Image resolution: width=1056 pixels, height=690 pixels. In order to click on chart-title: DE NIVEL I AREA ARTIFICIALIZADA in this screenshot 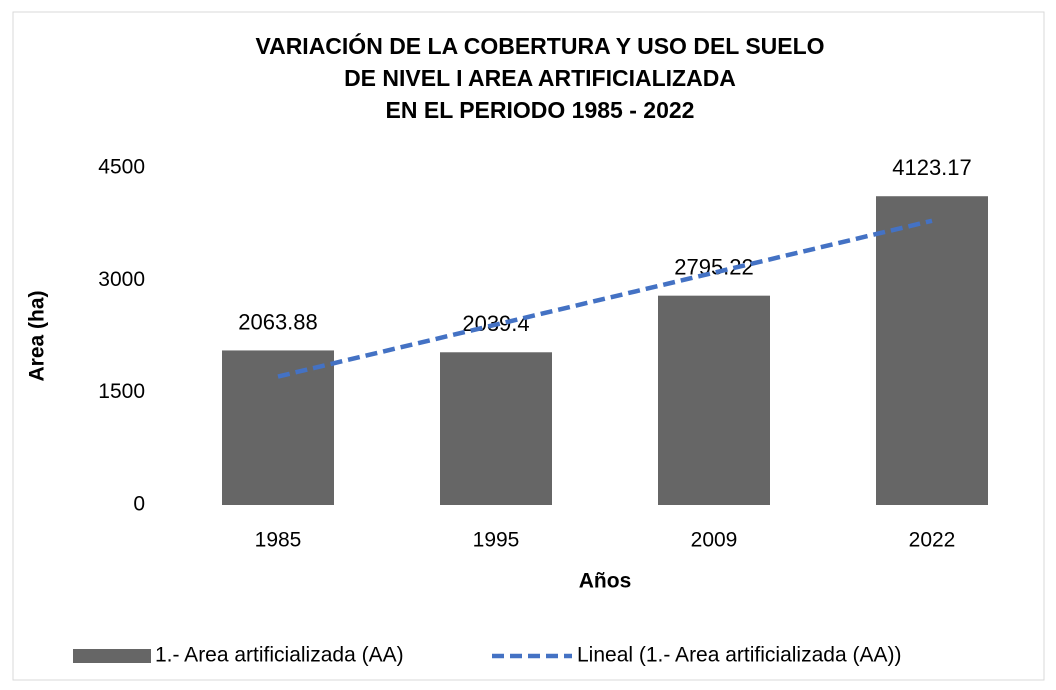, I will do `click(540, 78)`.